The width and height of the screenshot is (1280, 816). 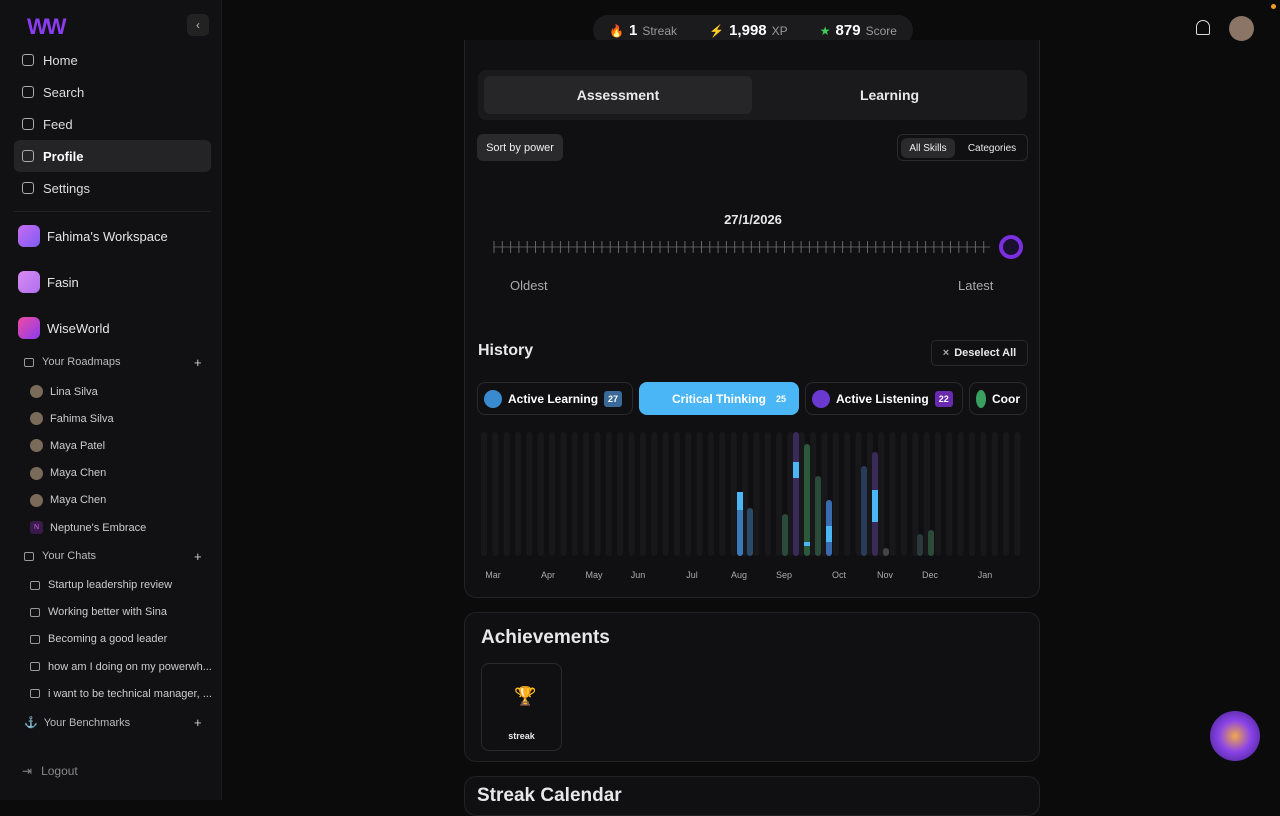 I want to click on chat-item: Startup leadership review, so click(x=101, y=585).